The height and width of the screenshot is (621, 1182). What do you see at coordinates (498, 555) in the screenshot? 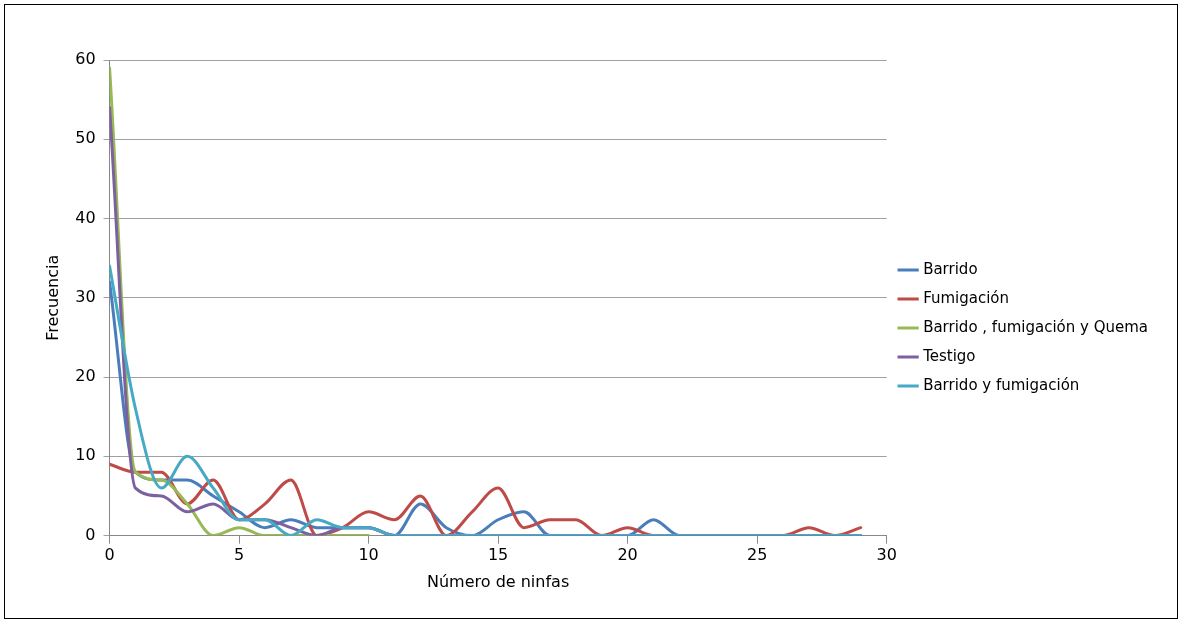
I see `x-tick-label: 15` at bounding box center [498, 555].